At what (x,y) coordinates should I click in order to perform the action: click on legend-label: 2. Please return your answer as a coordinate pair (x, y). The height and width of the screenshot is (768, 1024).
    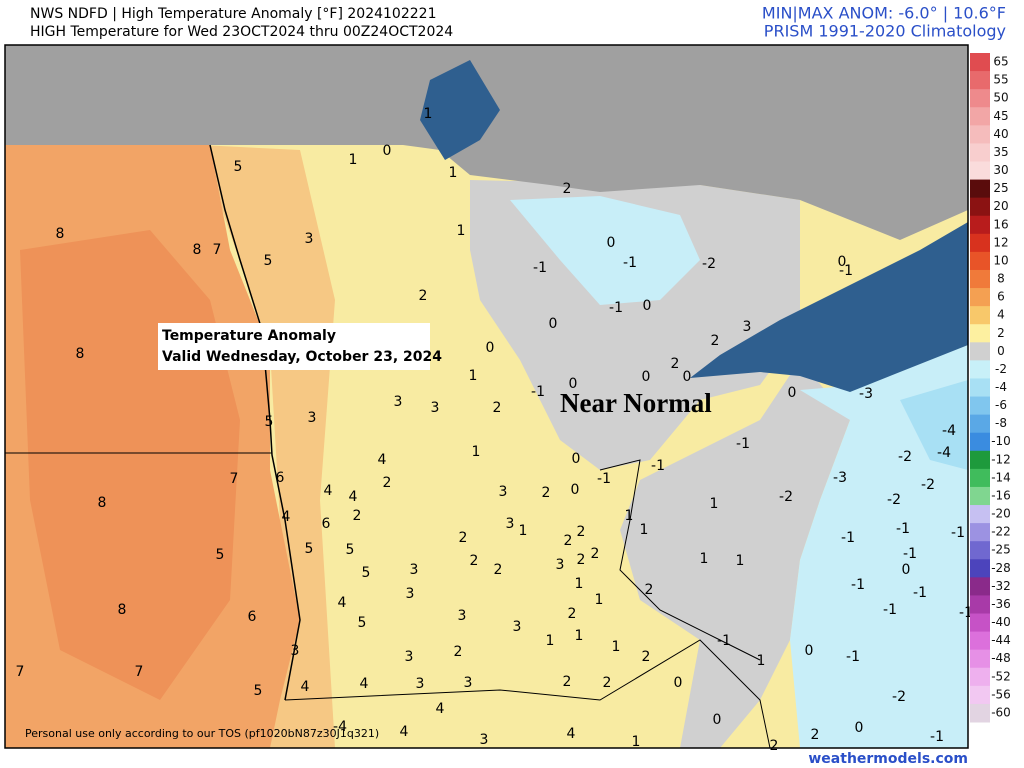
    Looking at the image, I should click on (1001, 333).